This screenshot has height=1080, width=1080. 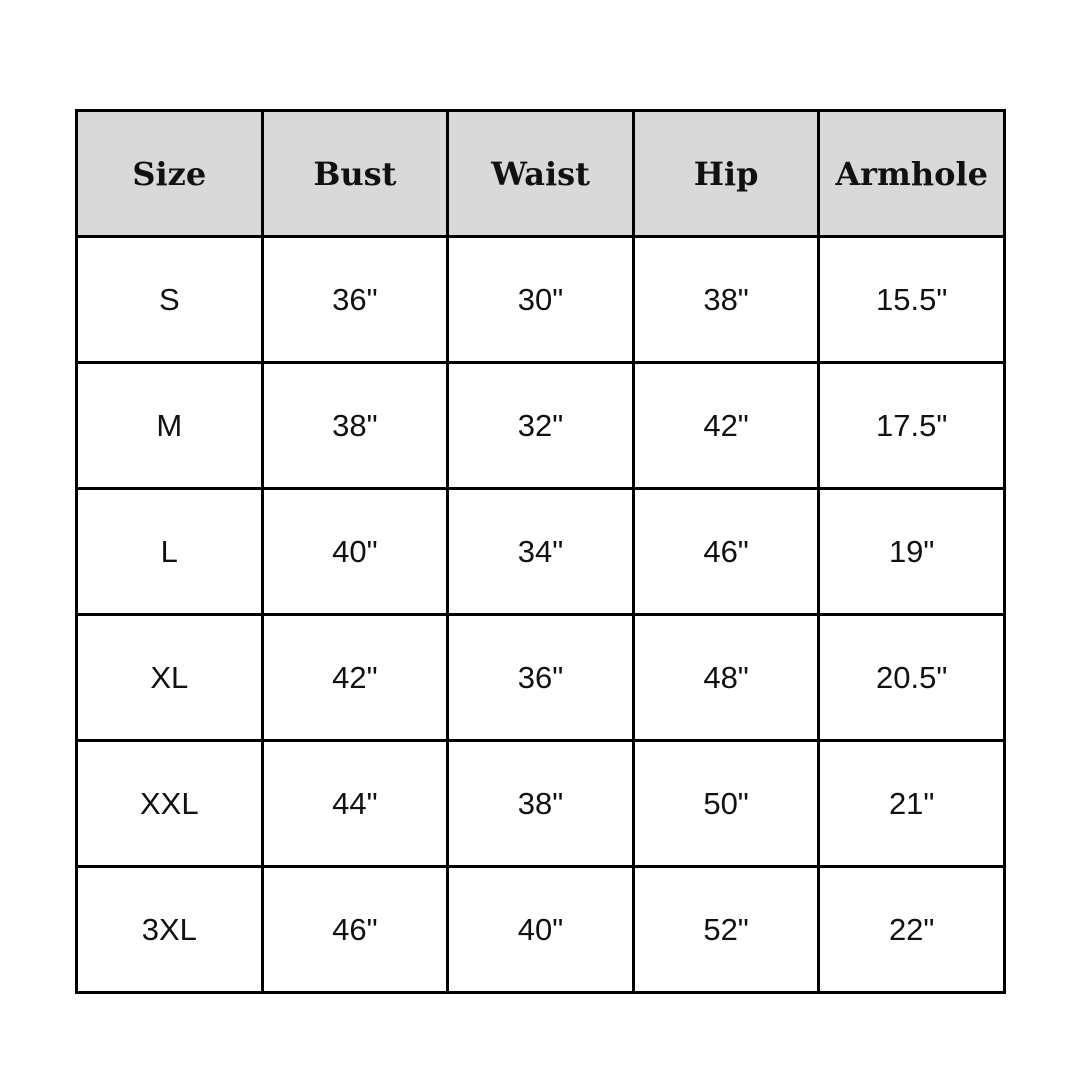 I want to click on size-cell: XL, so click(x=169, y=677).